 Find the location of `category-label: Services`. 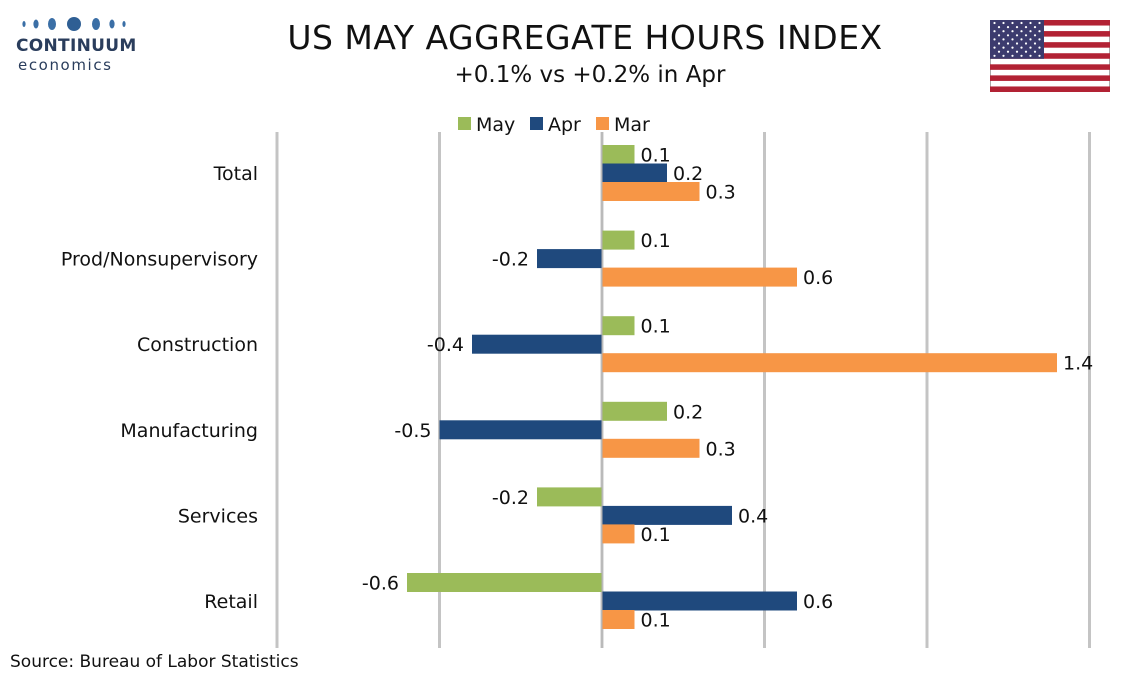

category-label: Services is located at coordinates (218, 516).